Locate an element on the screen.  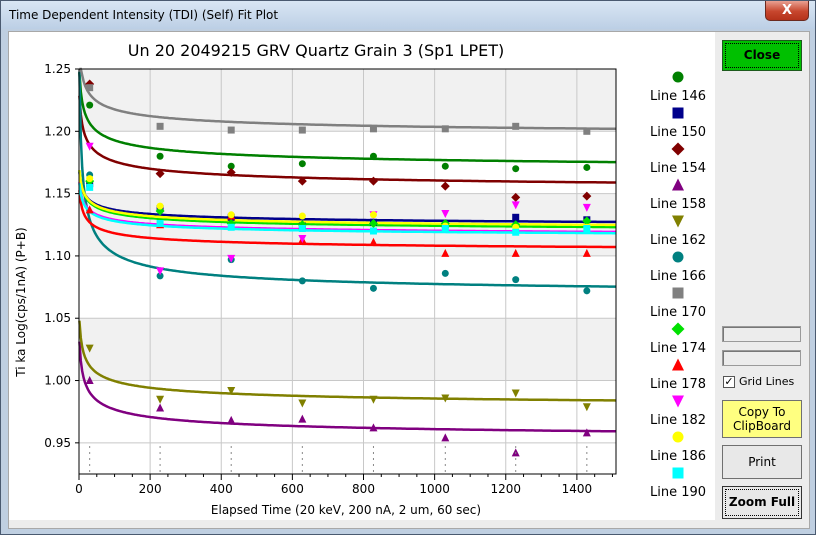
copy-button-line1: Copy To is located at coordinates (762, 412).